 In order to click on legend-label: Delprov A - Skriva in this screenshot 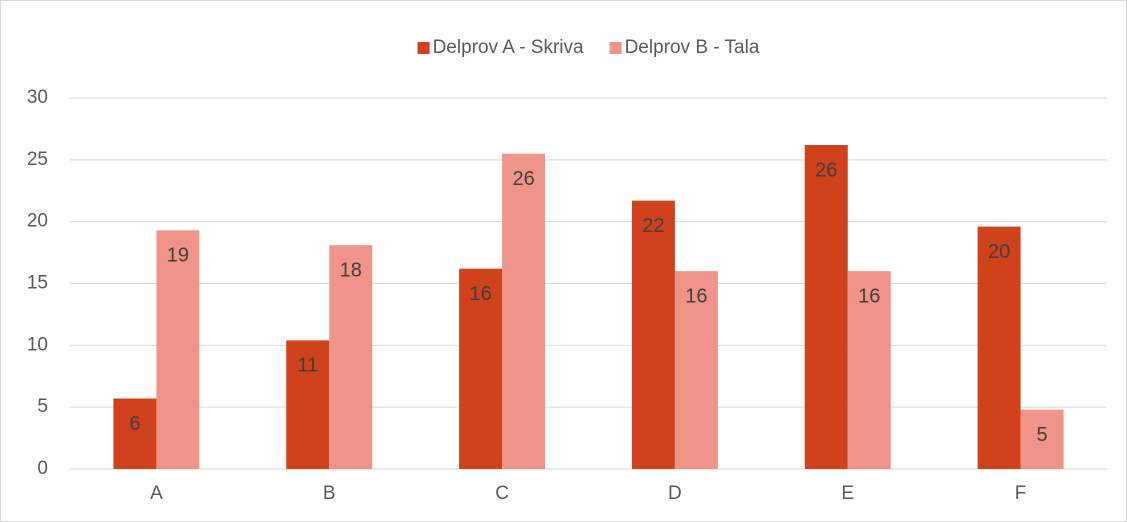, I will do `click(508, 47)`.